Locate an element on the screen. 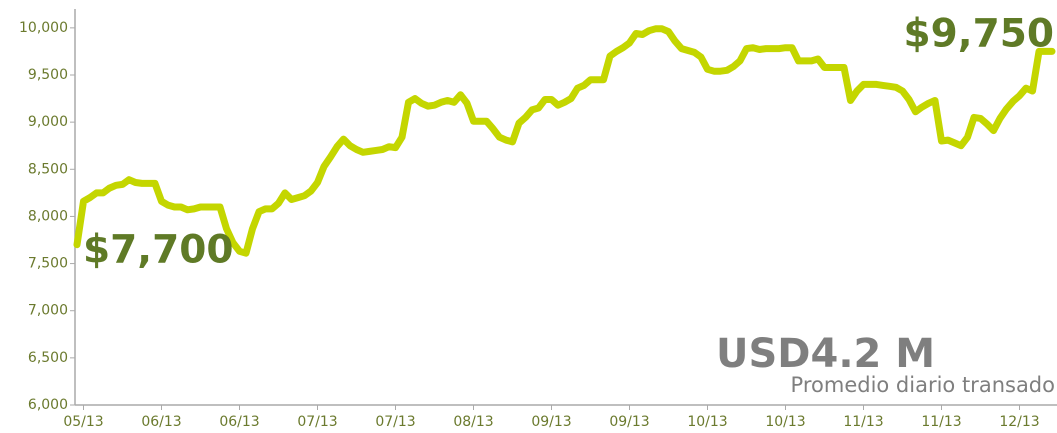 The width and height of the screenshot is (1057, 433). y-tick-label: 6,500 is located at coordinates (48, 358).